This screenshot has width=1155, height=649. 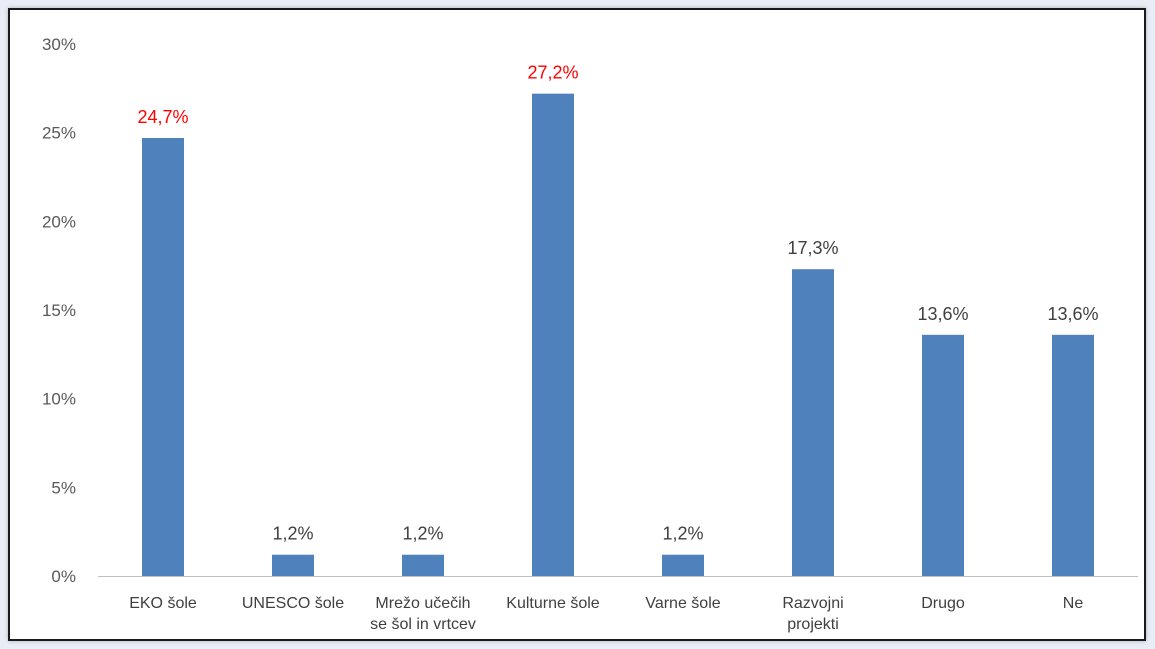 I want to click on category-label-line: Varne šole, so click(x=682, y=603).